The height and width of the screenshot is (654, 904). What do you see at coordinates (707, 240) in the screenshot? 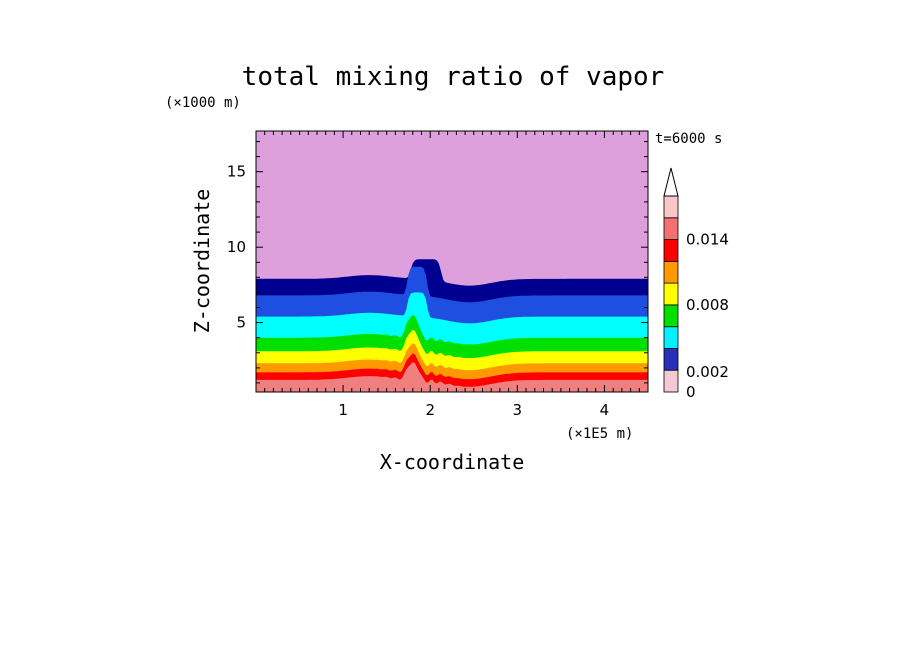
I see `colorbar-label: 0.014` at bounding box center [707, 240].